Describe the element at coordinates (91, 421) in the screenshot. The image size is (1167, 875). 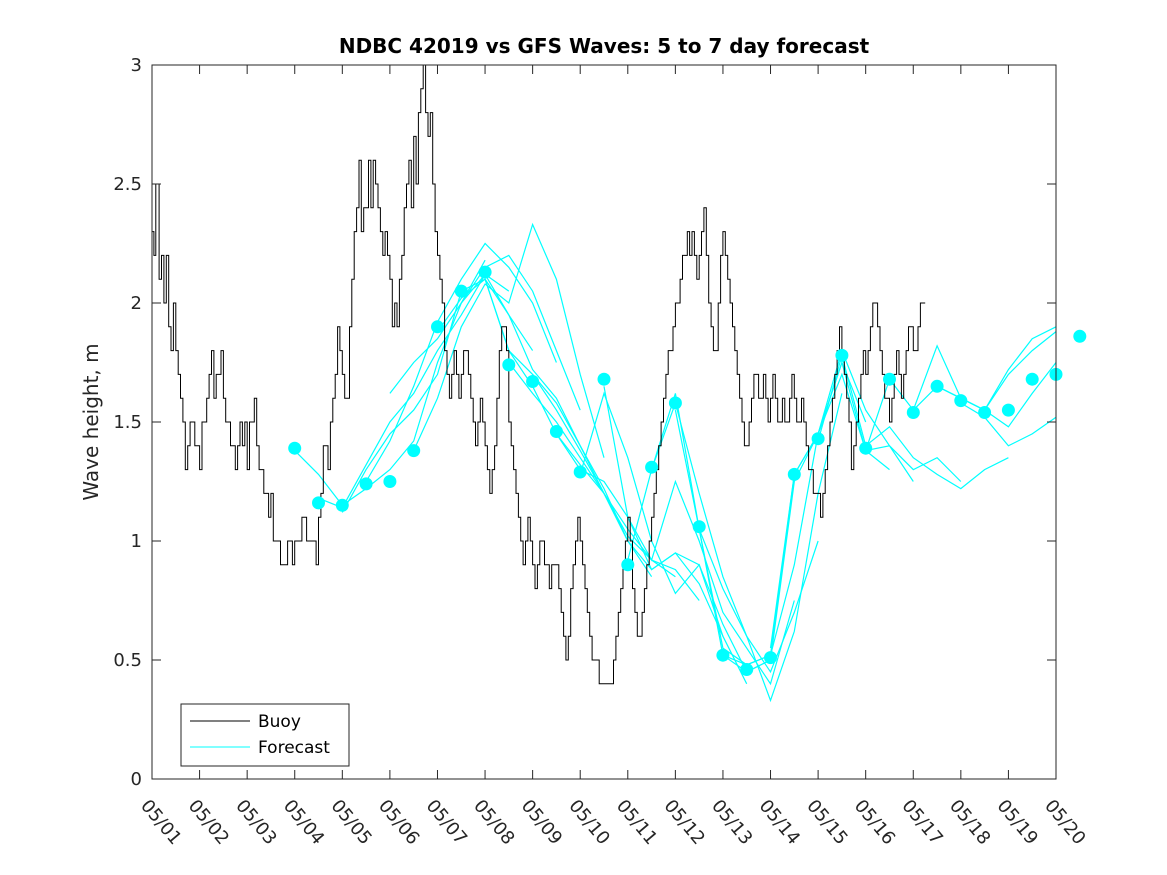
I see `y-axis-label: Wave height, m` at that location.